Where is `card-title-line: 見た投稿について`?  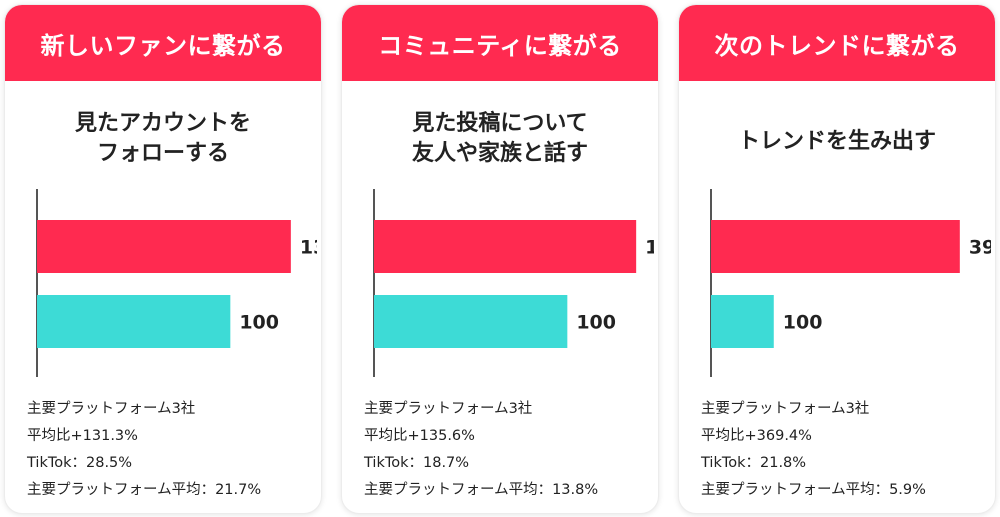
card-title-line: 見た投稿について is located at coordinates (500, 123).